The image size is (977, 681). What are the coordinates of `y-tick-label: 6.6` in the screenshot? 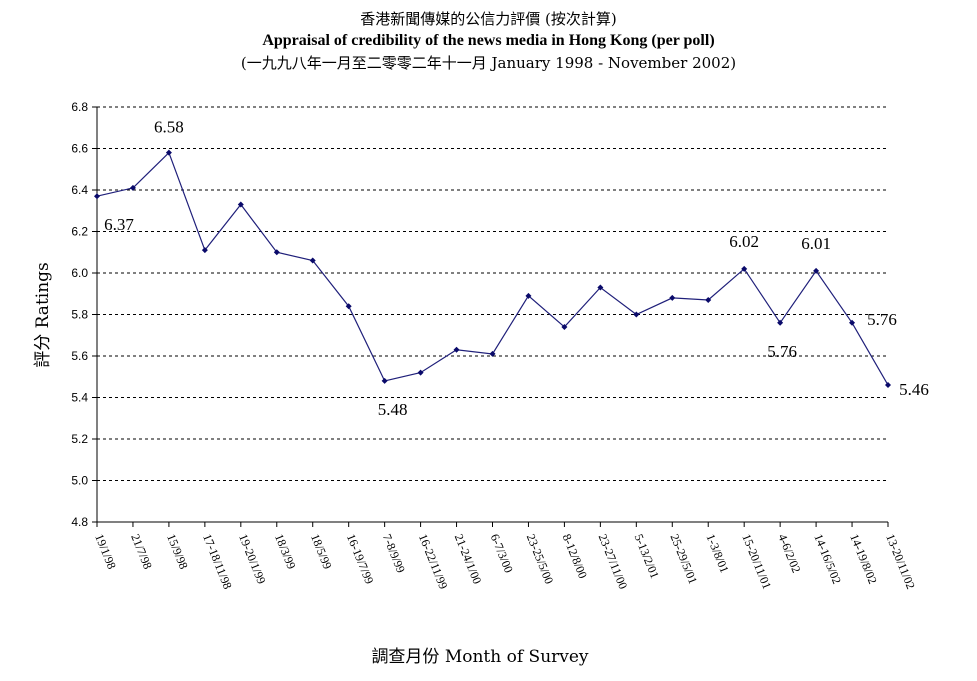 It's located at (79, 149).